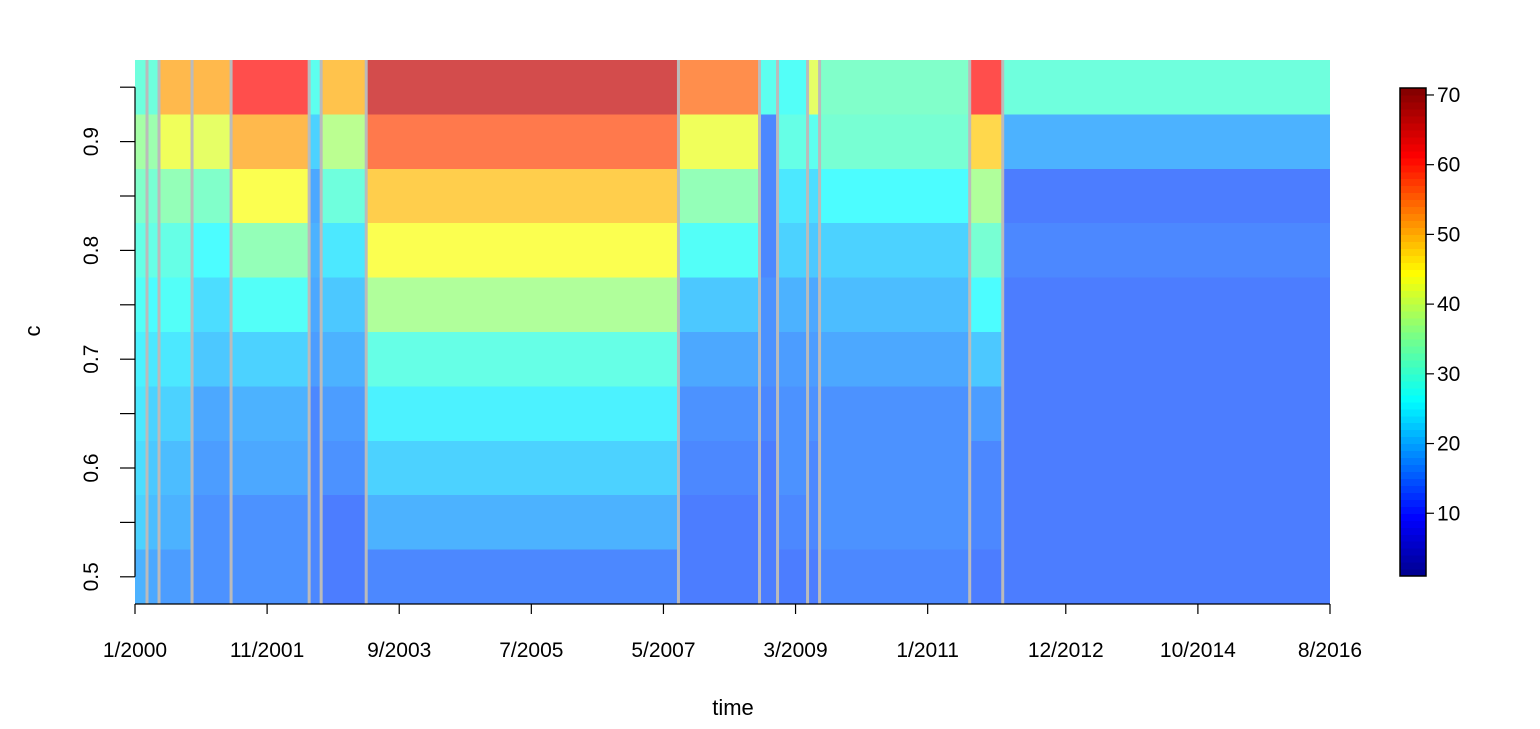 The width and height of the screenshot is (1540, 729). I want to click on x-tick-label: 12/2012, so click(1066, 650).